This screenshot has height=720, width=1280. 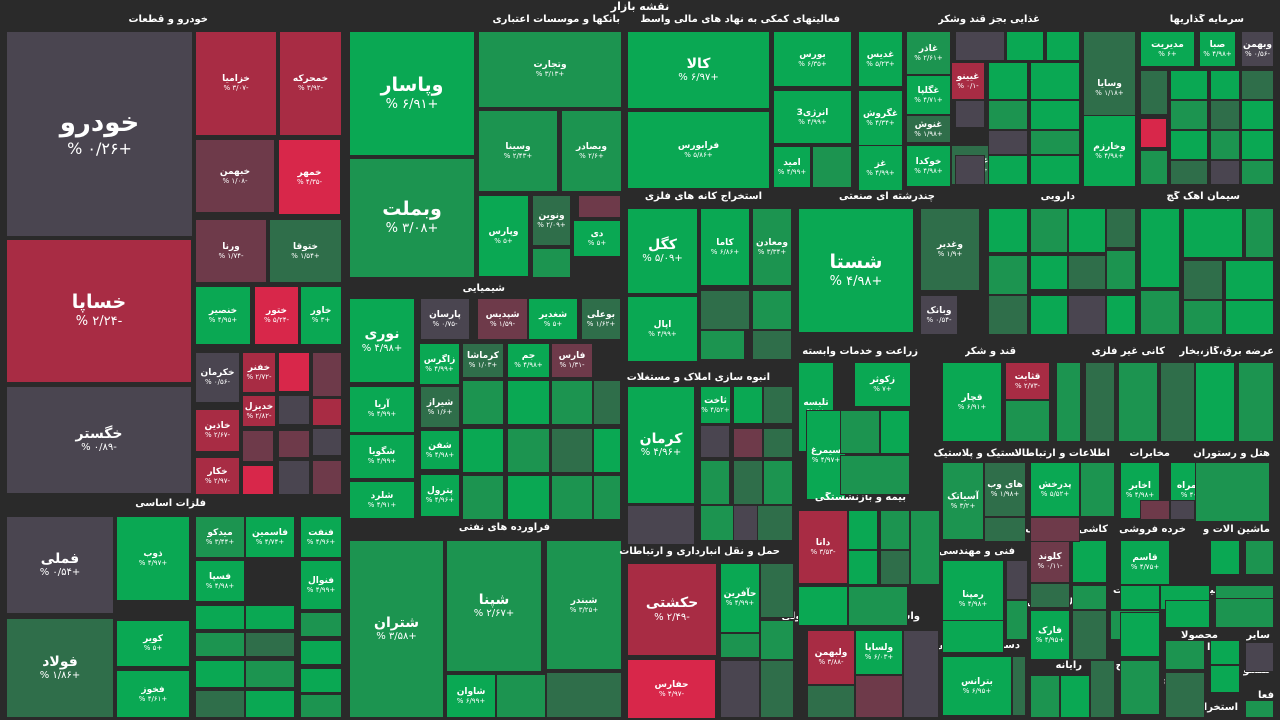 What do you see at coordinates (550, 69) in the screenshot?
I see `treemap-tile: وتجارت +۳/۱۳ %` at bounding box center [550, 69].